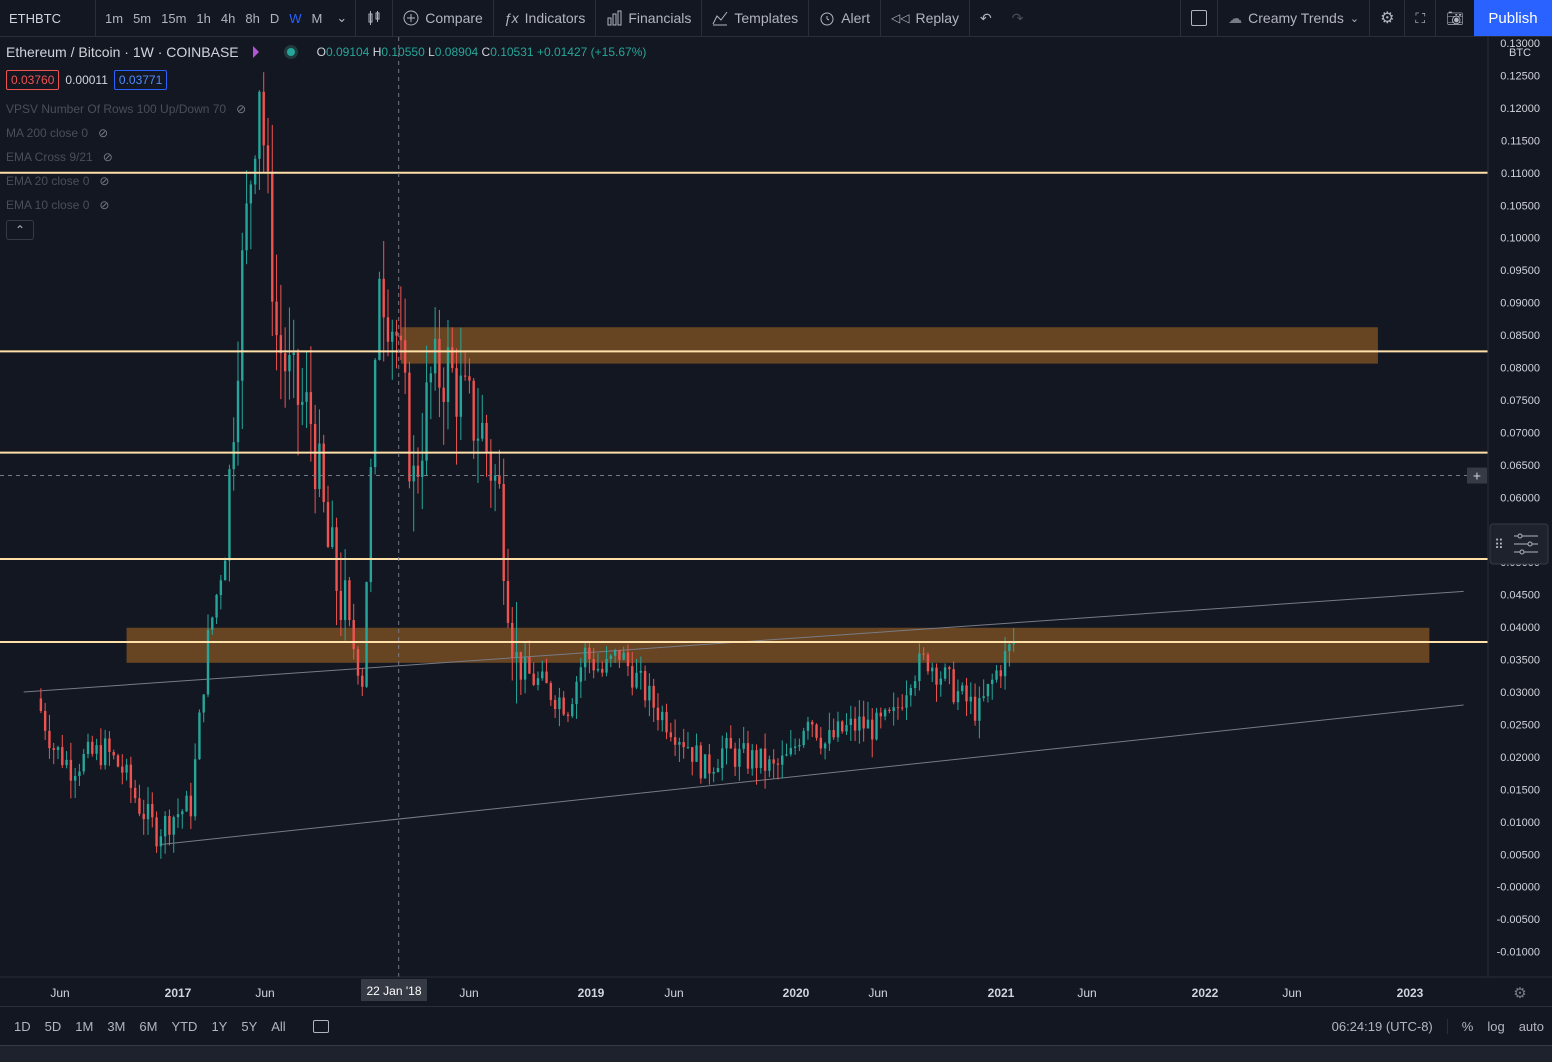  What do you see at coordinates (290, 52) in the screenshot?
I see `market-status-icon` at bounding box center [290, 52].